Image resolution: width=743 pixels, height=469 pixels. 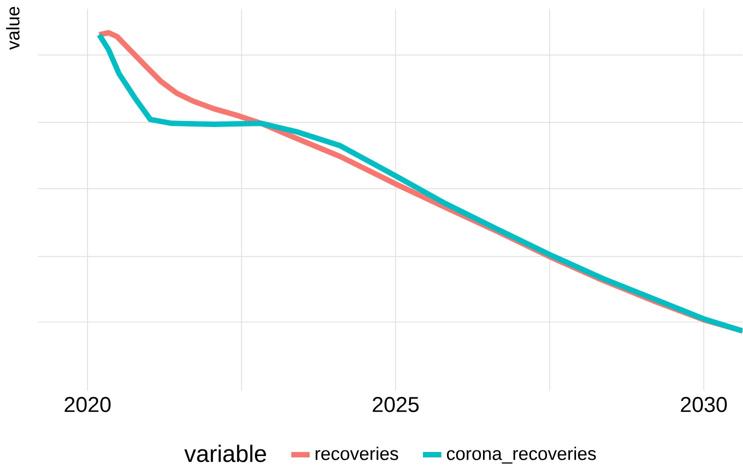 What do you see at coordinates (225, 453) in the screenshot?
I see `legend-title: variable` at bounding box center [225, 453].